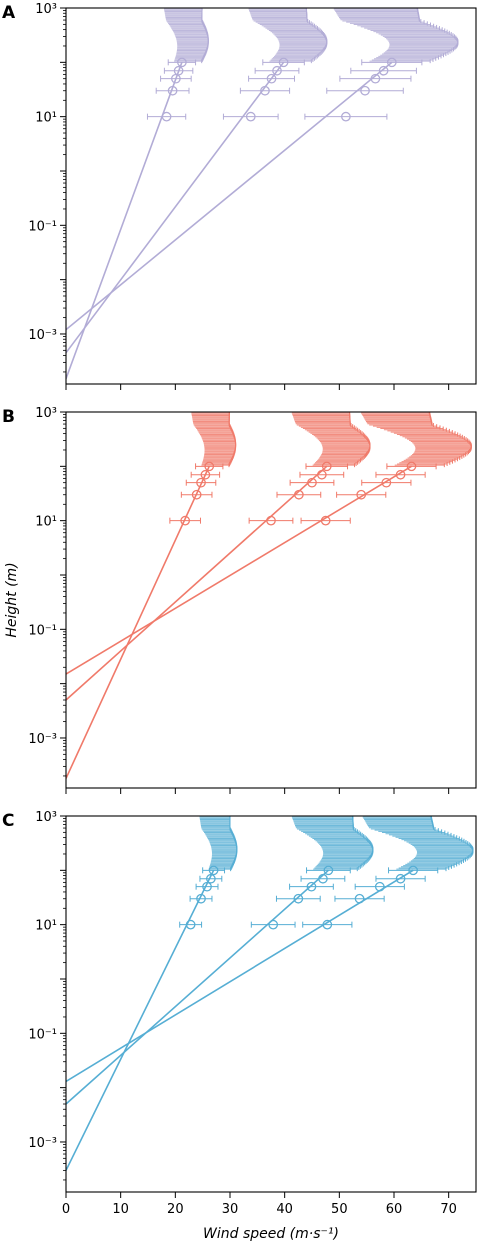 The image size is (484, 1246). I want to click on x-axis-title: Wind speed (m·s⁻¹), so click(271, 1234).